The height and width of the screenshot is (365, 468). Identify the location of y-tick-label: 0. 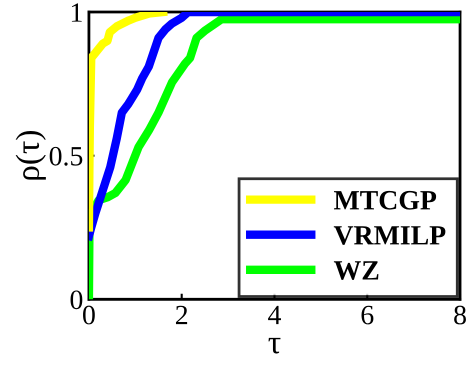
(76, 300).